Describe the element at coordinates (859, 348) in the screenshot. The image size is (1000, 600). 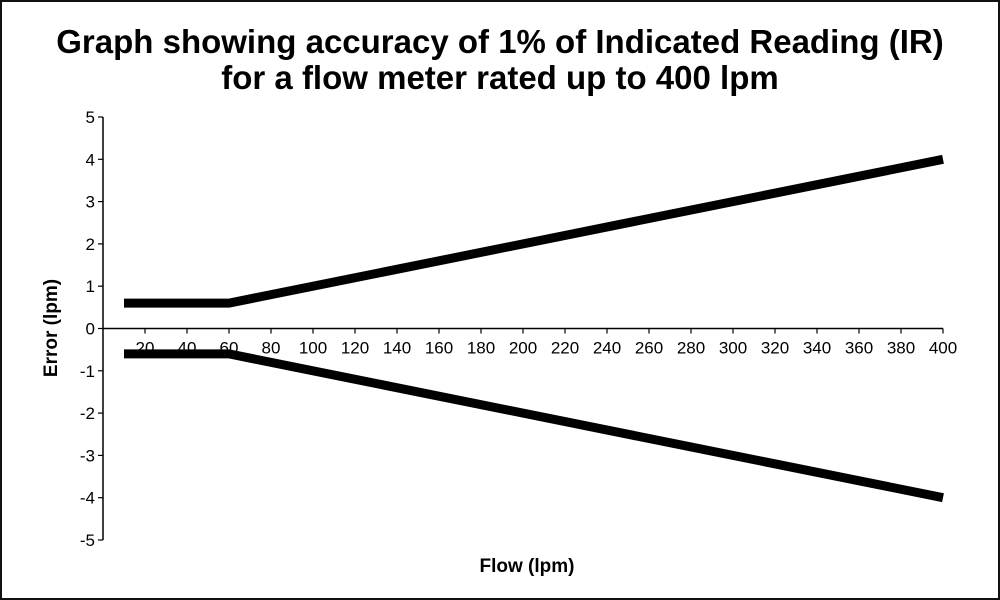
I see `x-tick-label: 360` at that location.